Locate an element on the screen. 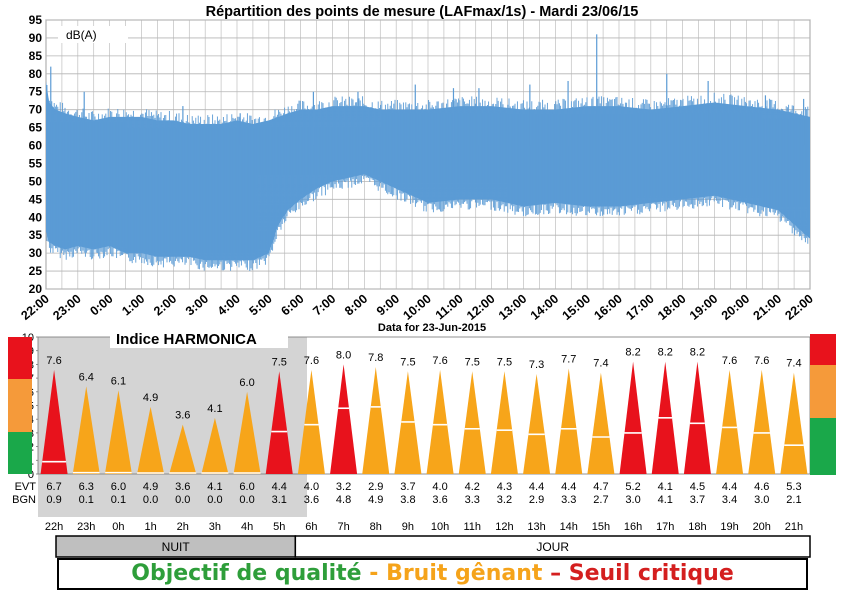 This screenshot has width=842, height=595. harmonica-table-cell: 3.1 is located at coordinates (279, 500).